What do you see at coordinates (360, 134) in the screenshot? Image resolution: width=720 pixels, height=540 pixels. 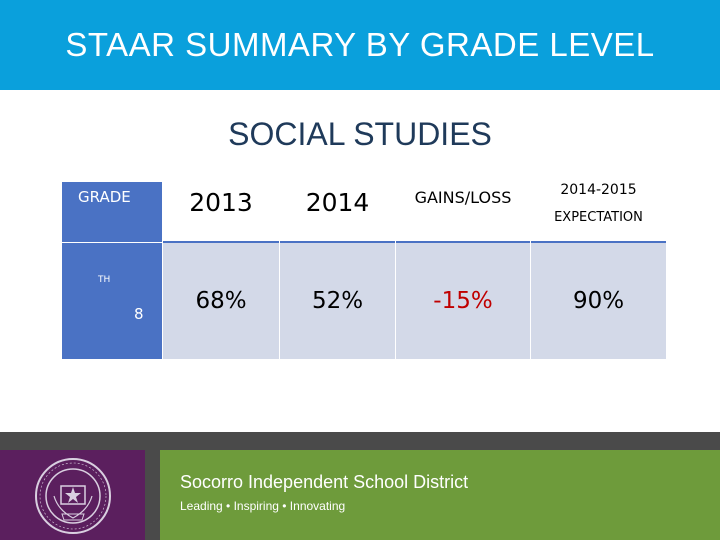 I see `subject-title: SOCIAL STUDIES` at bounding box center [360, 134].